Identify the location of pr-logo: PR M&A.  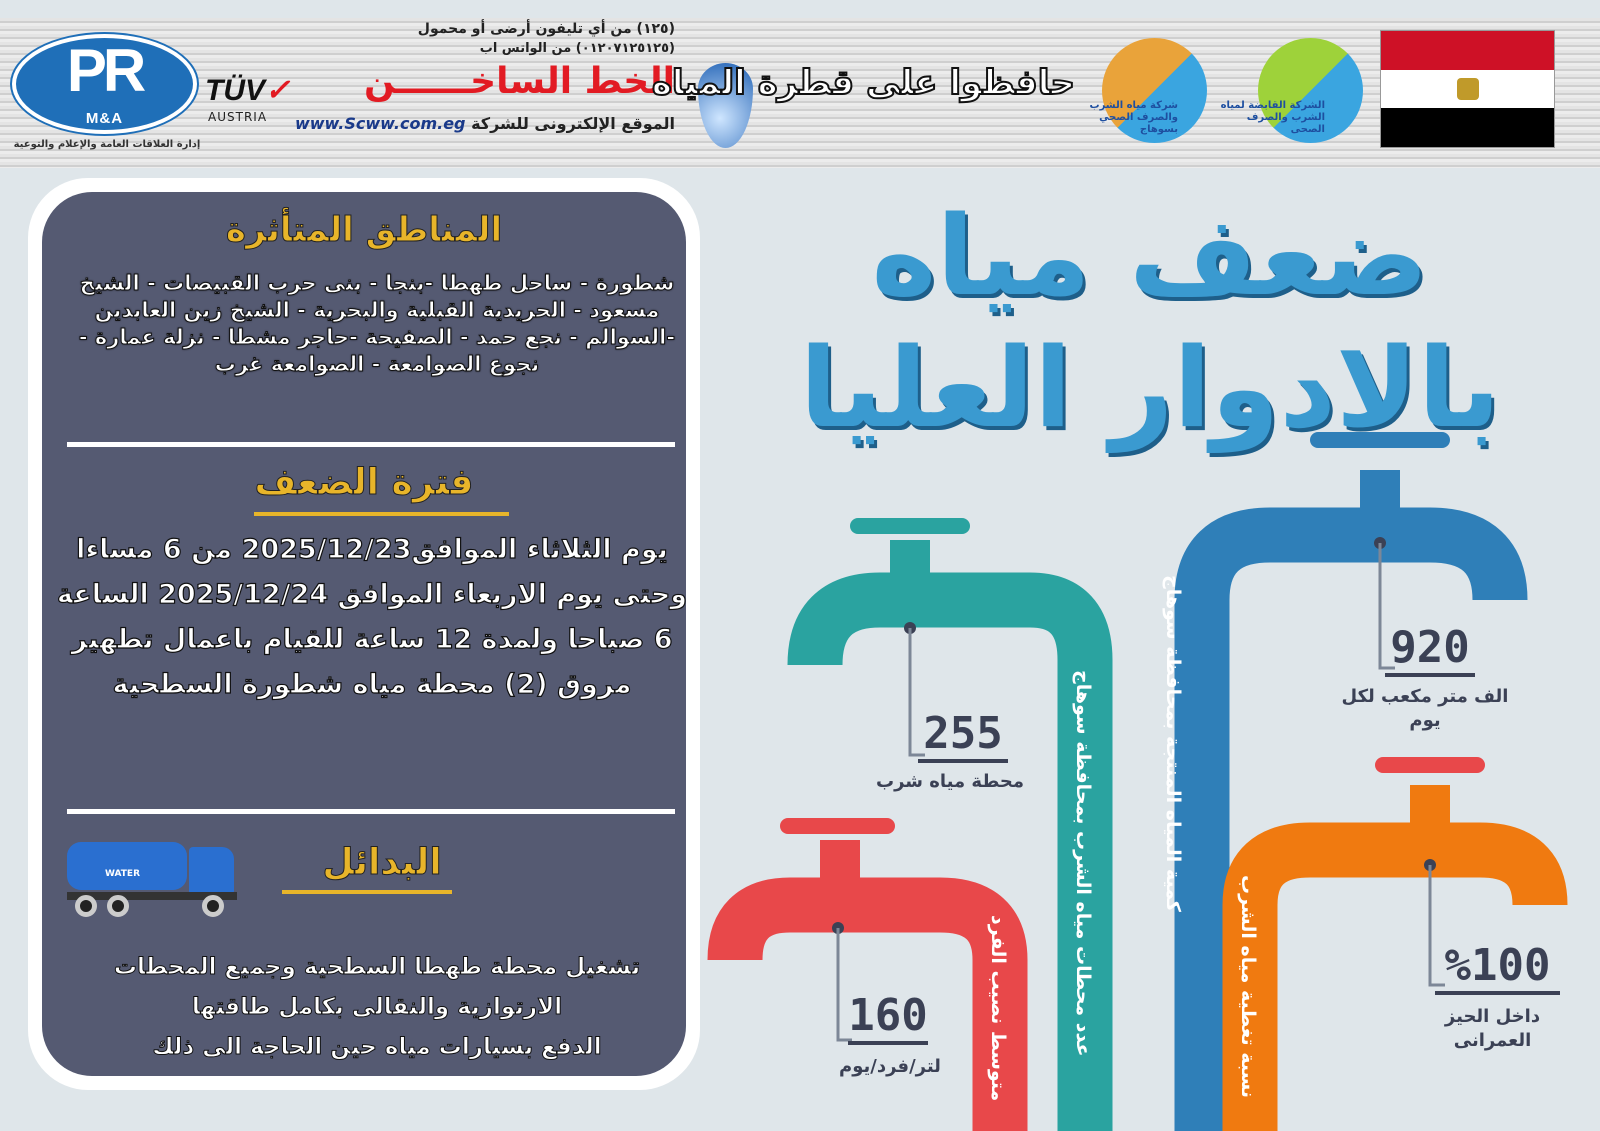
(104, 84).